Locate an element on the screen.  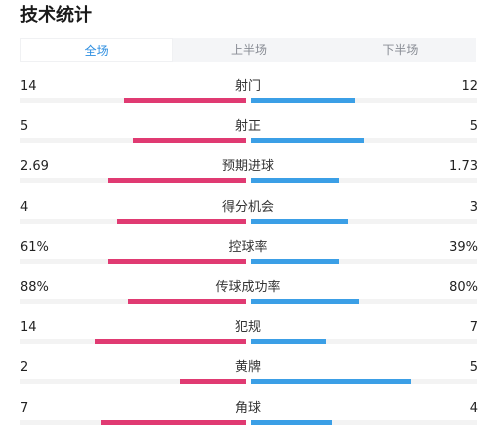
stat-row-corners: 7 角球 4 is located at coordinates (250, 420).